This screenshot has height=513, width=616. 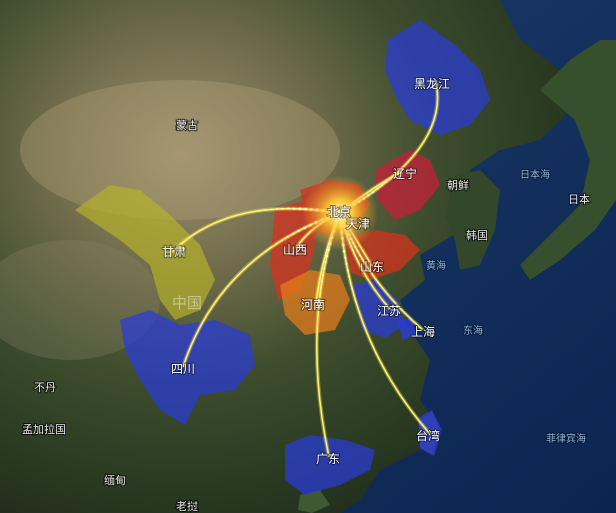 I want to click on label-philippine-sea: 菲律宾海, so click(x=566, y=438).